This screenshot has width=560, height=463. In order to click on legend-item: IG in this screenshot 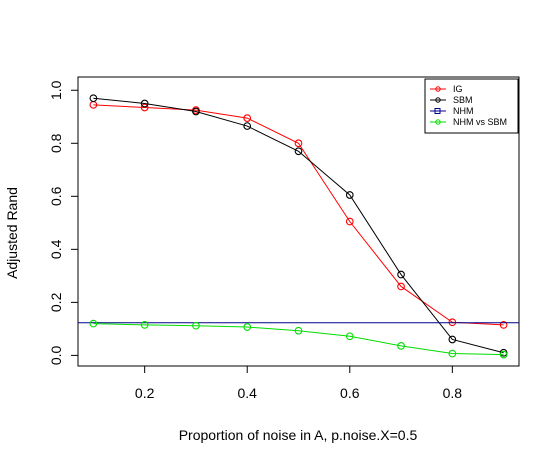, I will do `click(446, 89)`.